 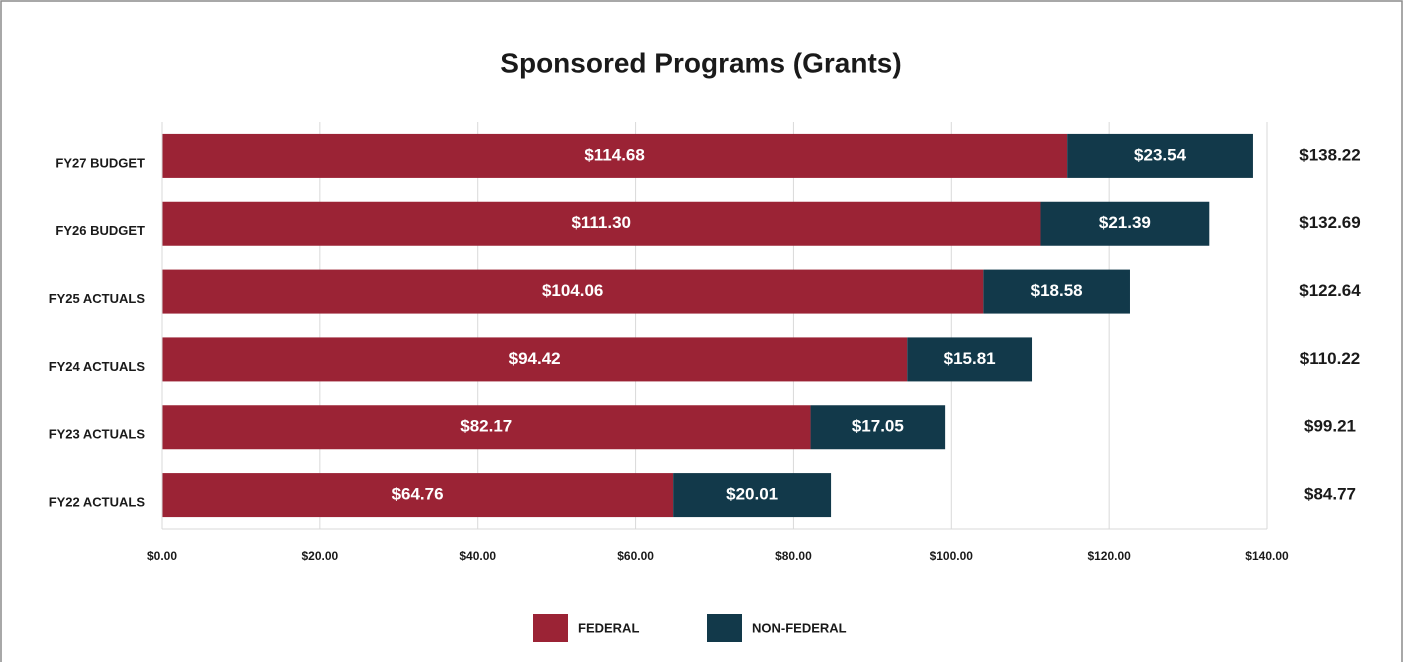 I want to click on total-label: $84.77, so click(x=1330, y=494).